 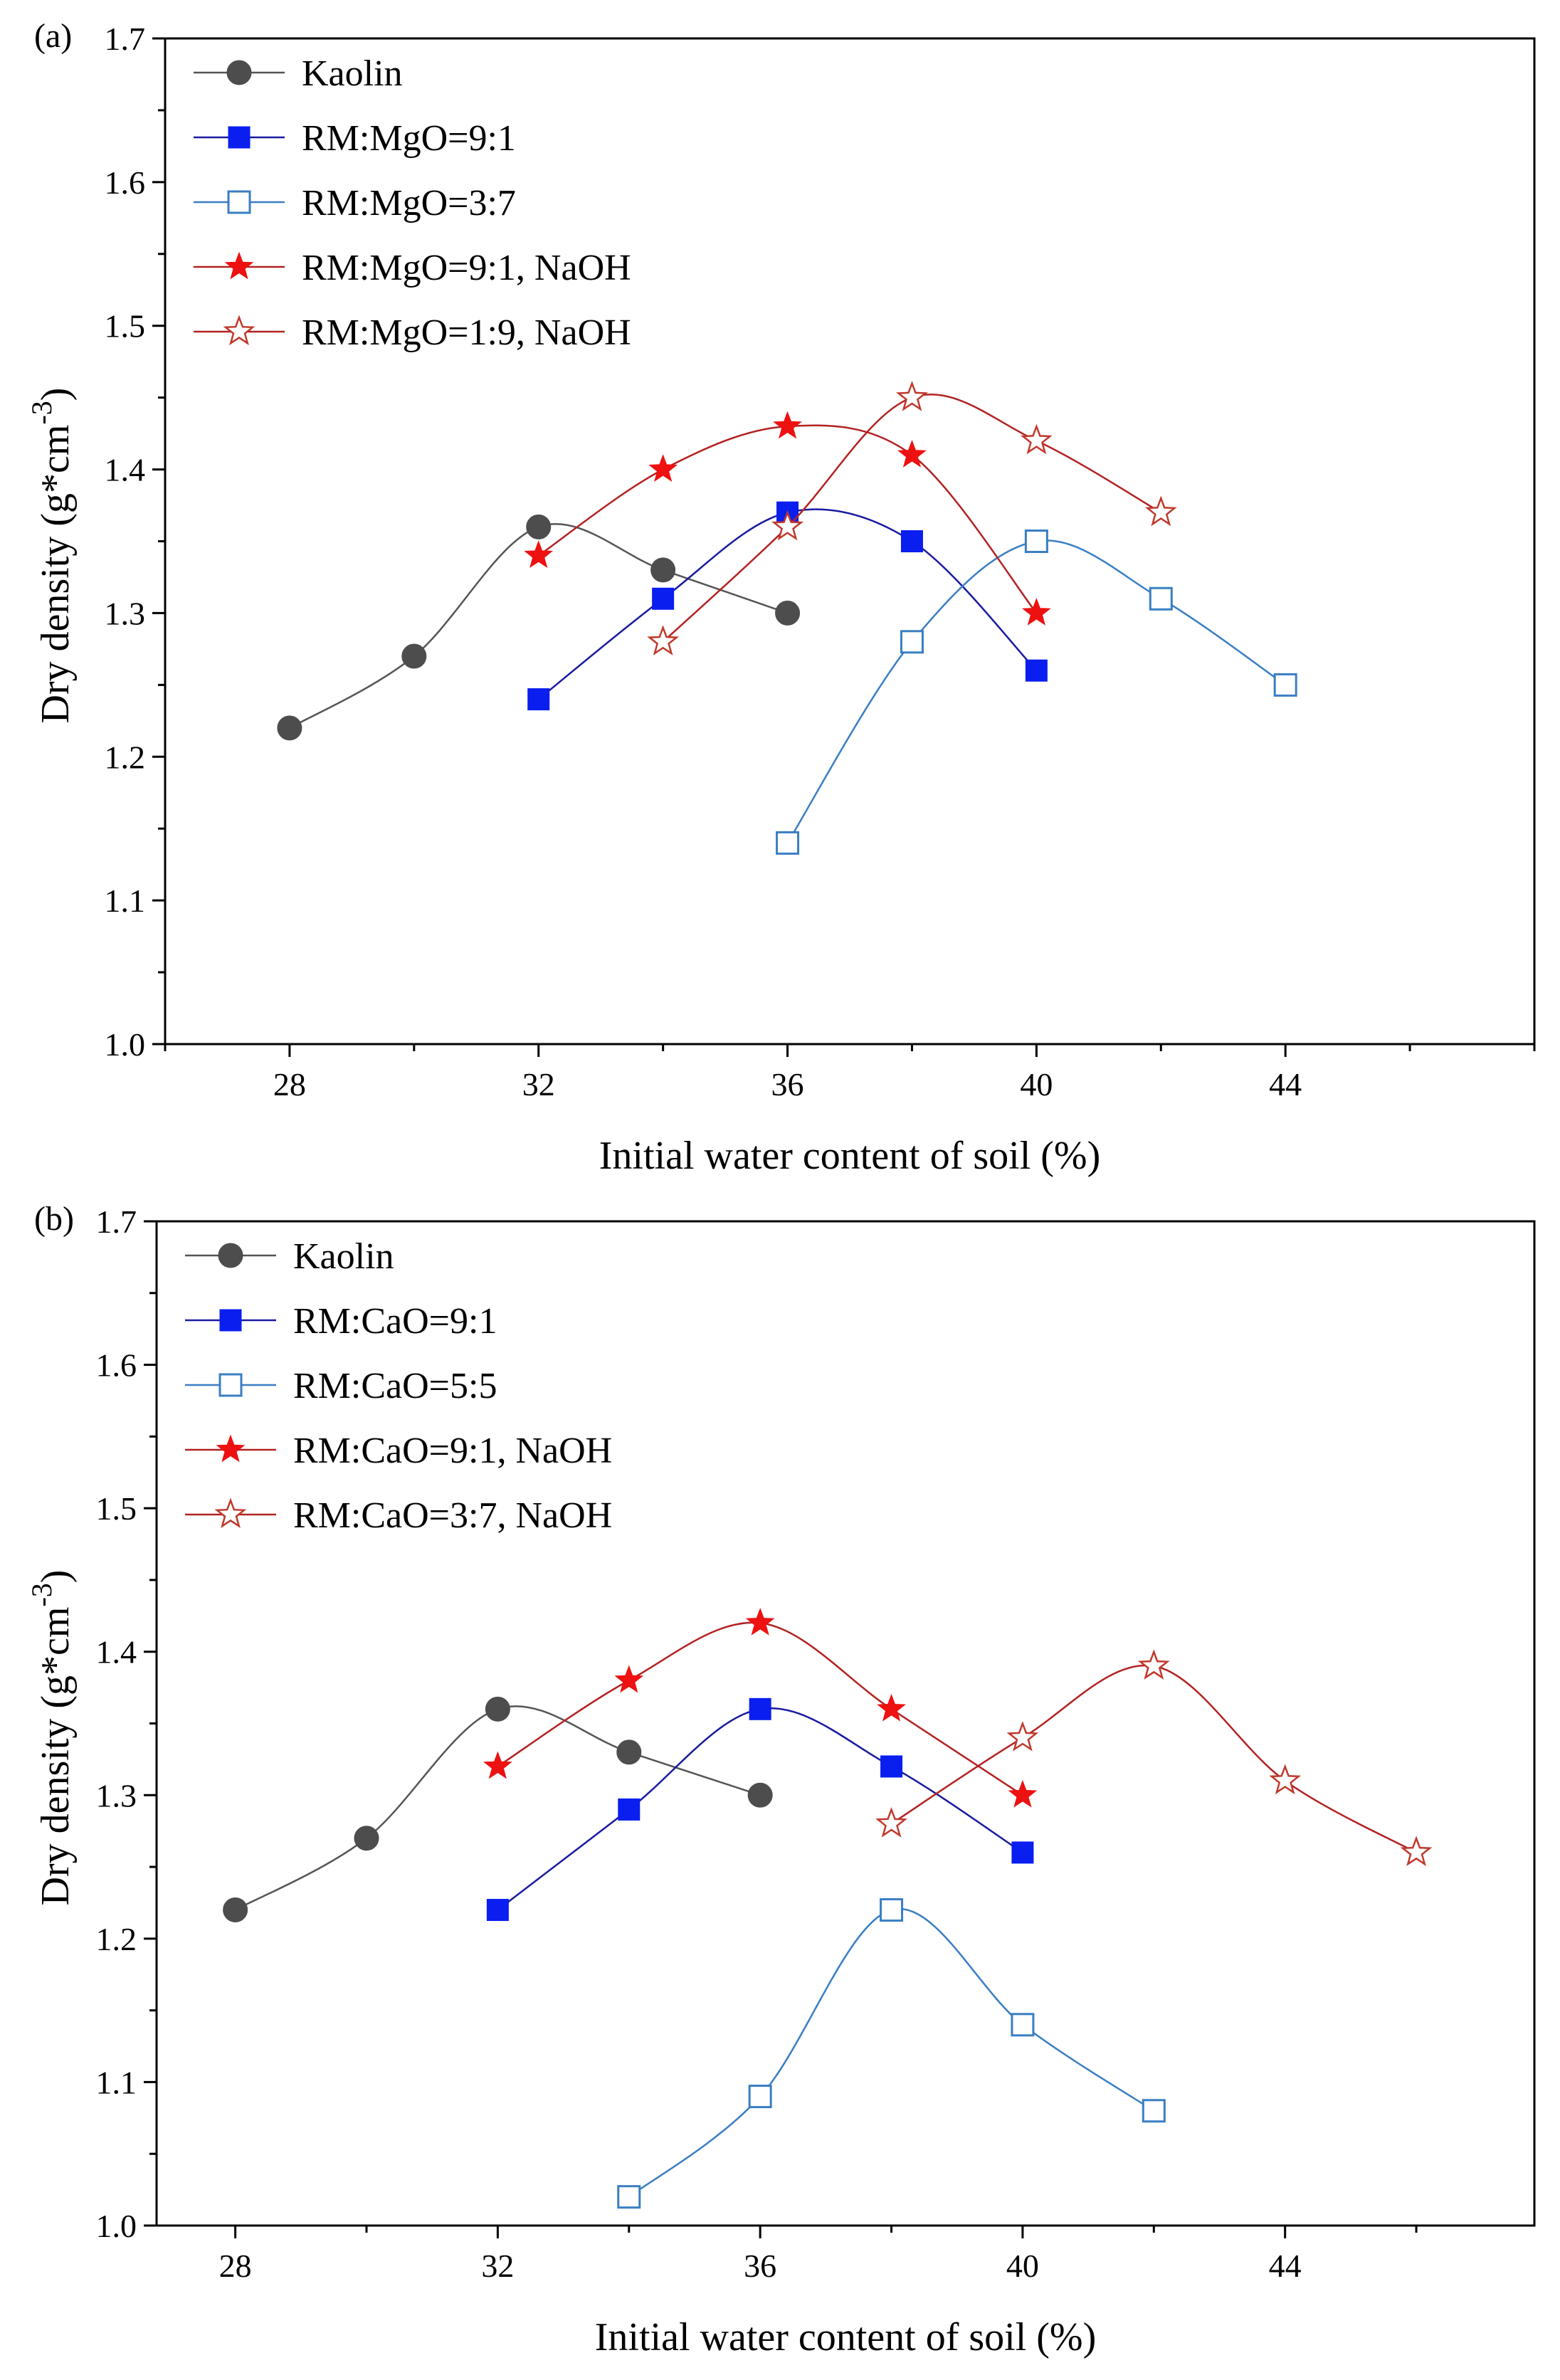 What do you see at coordinates (54, 1219) in the screenshot?
I see `panel-label: (b)` at bounding box center [54, 1219].